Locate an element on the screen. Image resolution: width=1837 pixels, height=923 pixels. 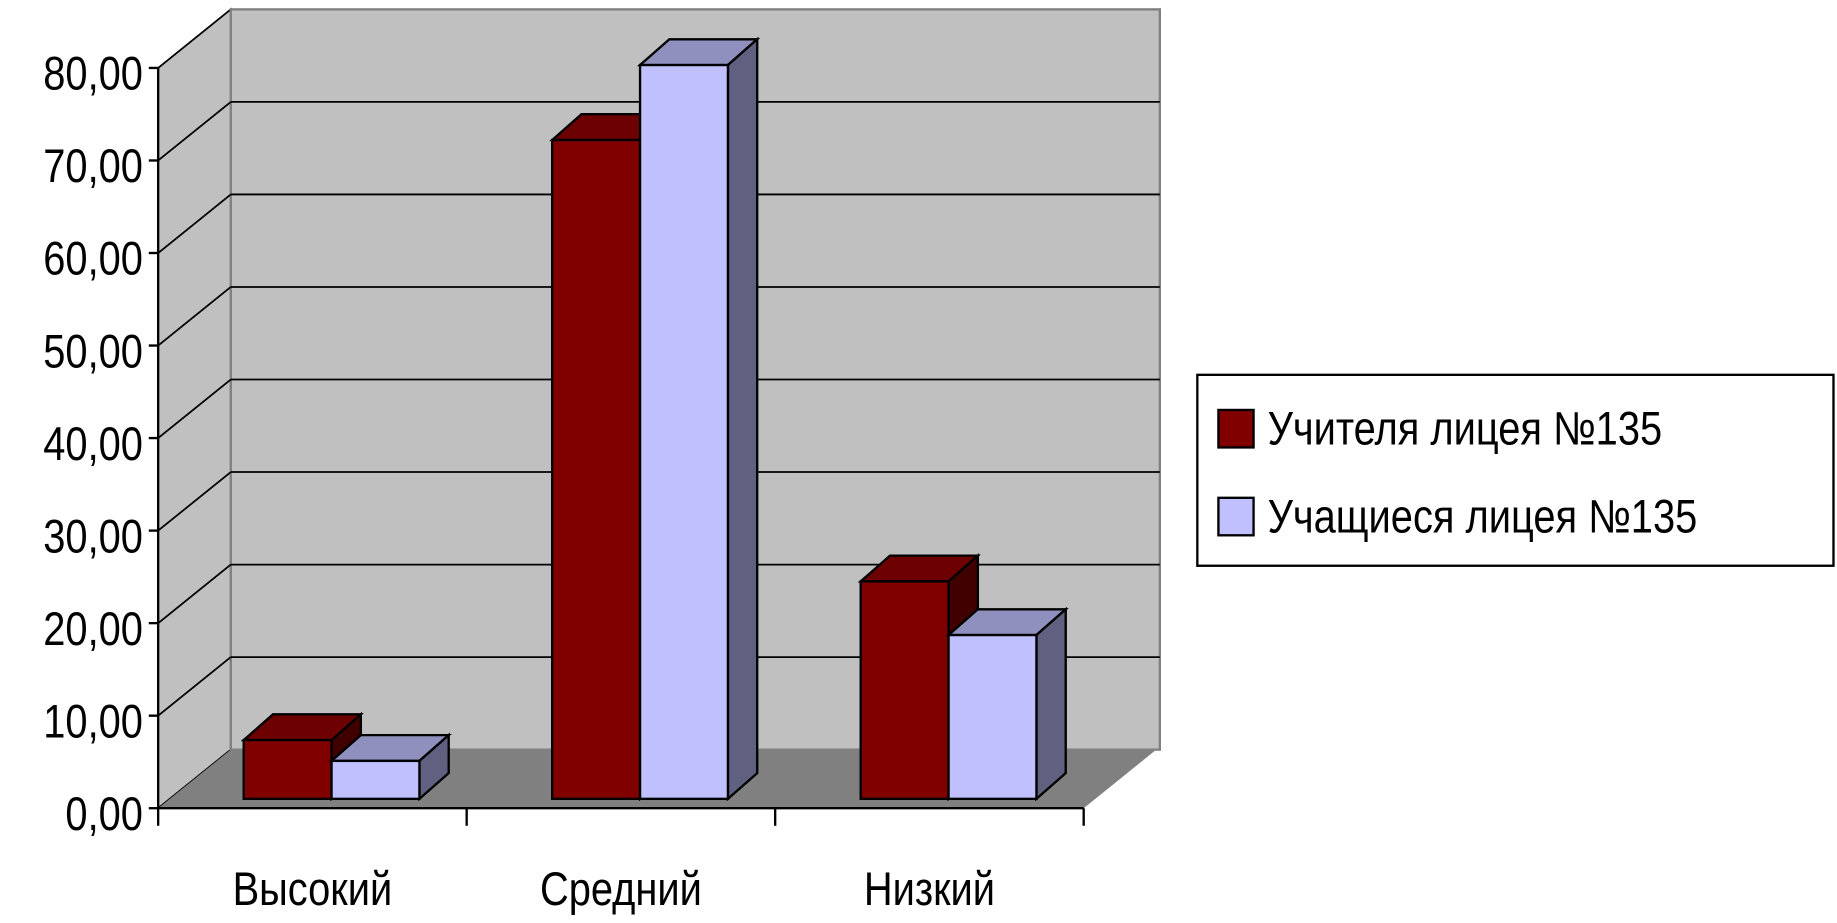
y-tick-label: 40,00 is located at coordinates (93, 445).